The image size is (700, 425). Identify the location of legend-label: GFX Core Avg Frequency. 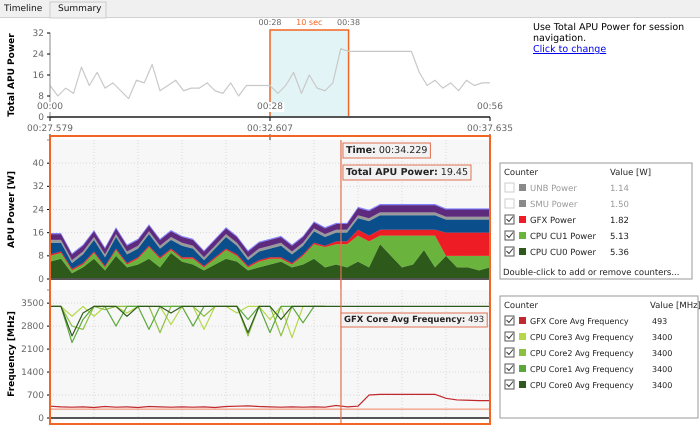
(579, 321).